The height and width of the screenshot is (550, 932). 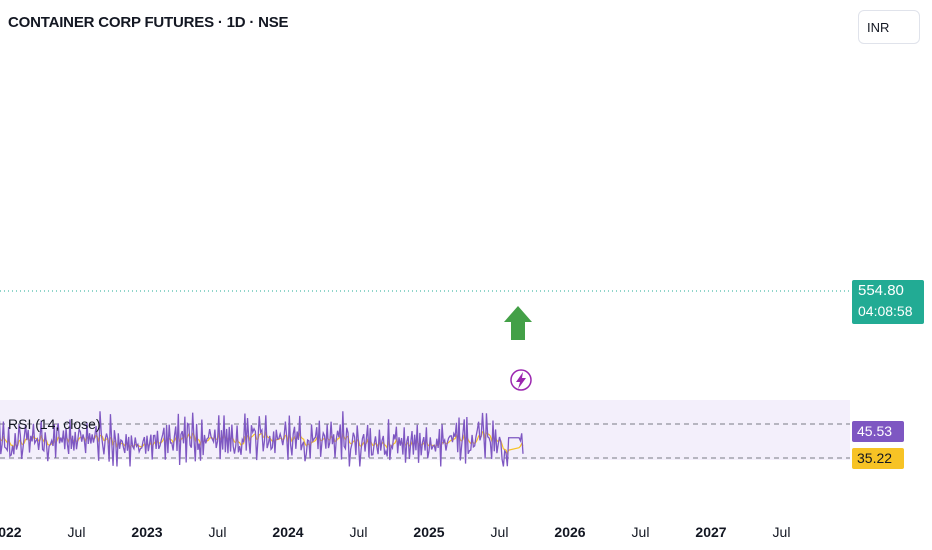 What do you see at coordinates (521, 380) in the screenshot?
I see `lightning-icon` at bounding box center [521, 380].